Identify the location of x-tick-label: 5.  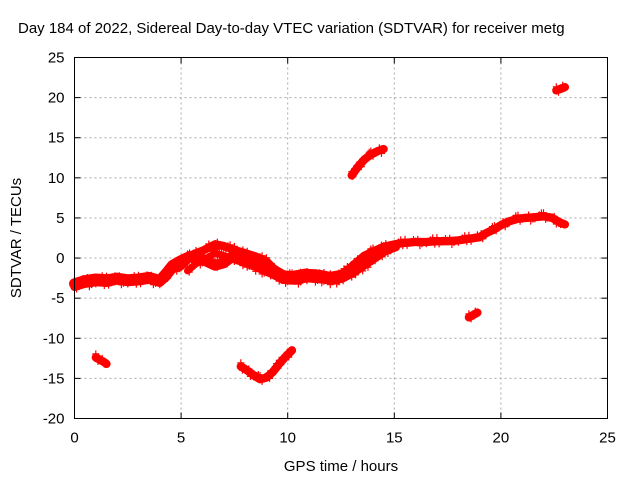
(181, 438).